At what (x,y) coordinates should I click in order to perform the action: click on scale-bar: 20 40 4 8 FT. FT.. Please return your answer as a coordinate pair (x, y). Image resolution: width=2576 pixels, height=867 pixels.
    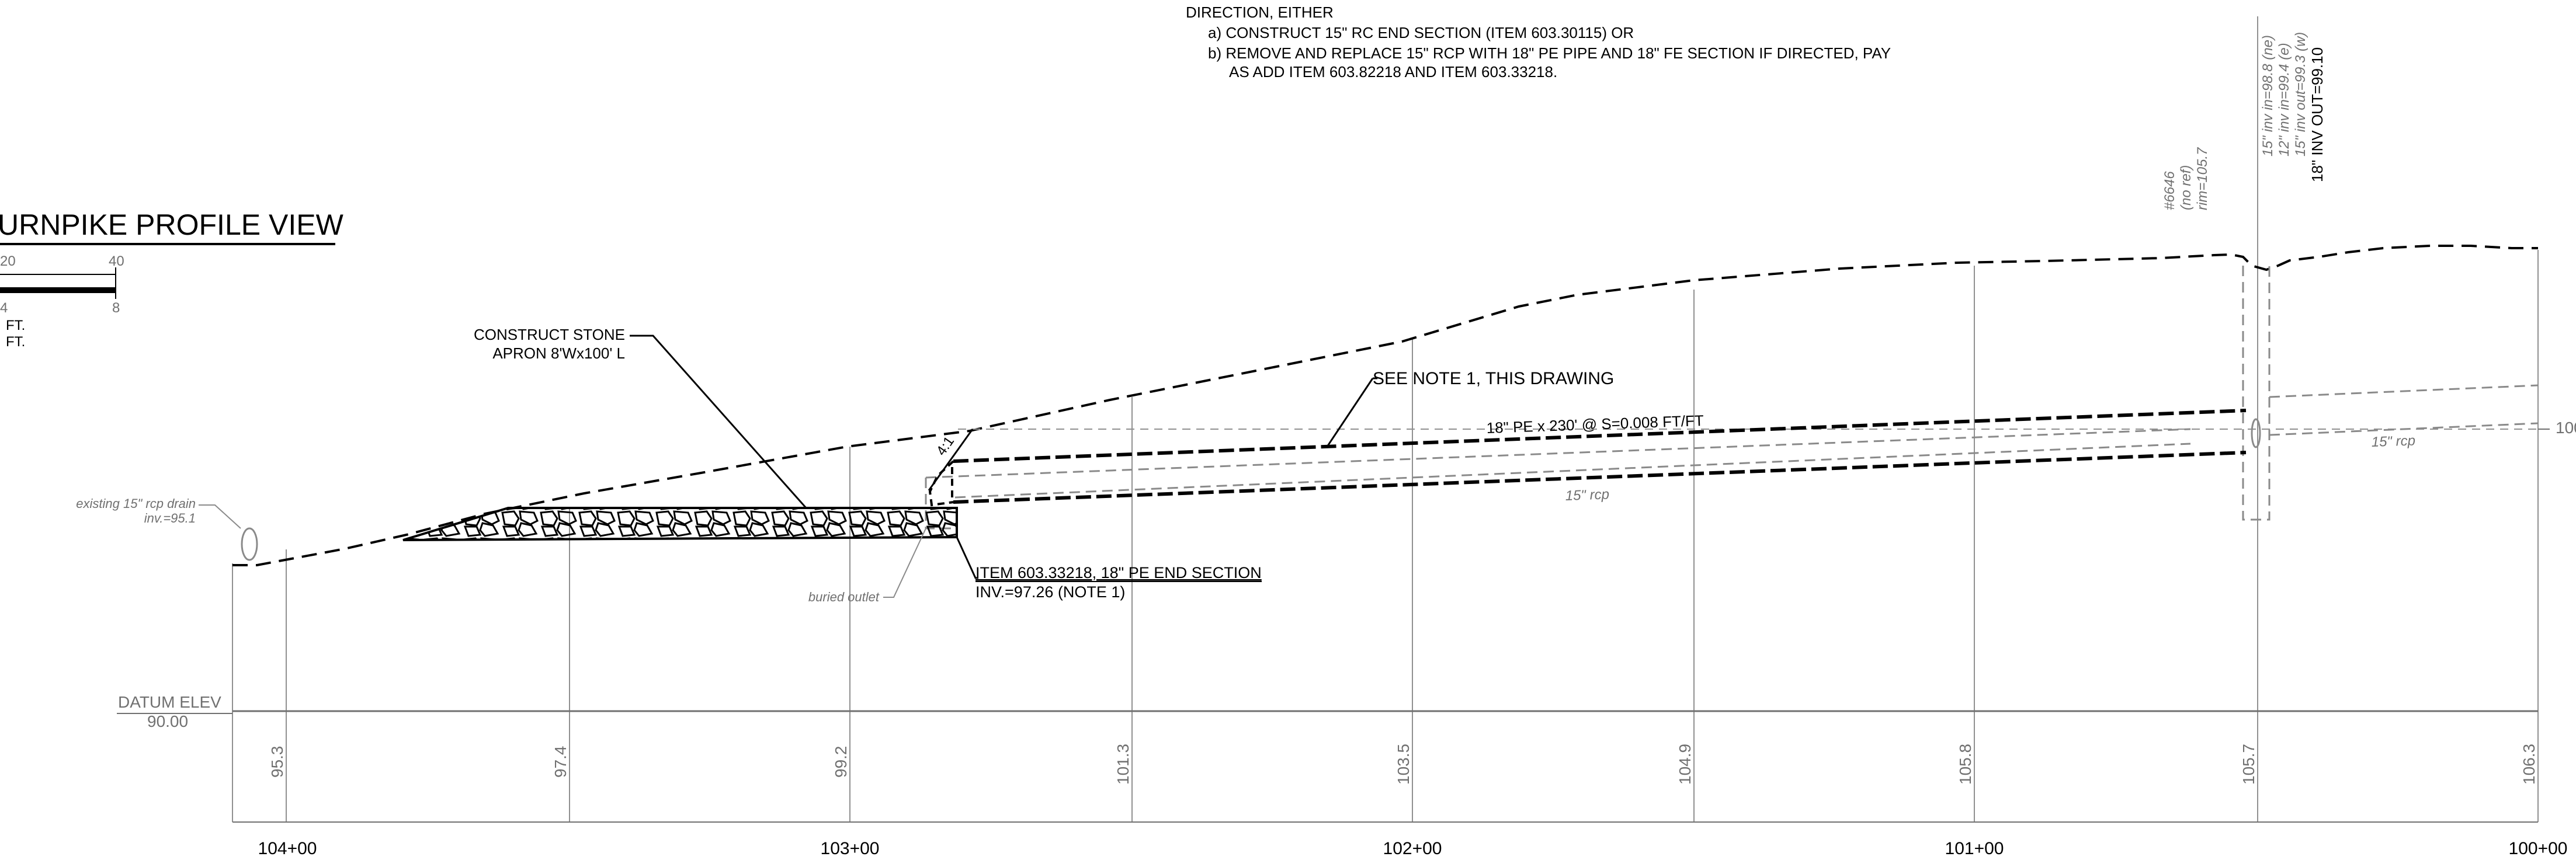
    Looking at the image, I should click on (62, 301).